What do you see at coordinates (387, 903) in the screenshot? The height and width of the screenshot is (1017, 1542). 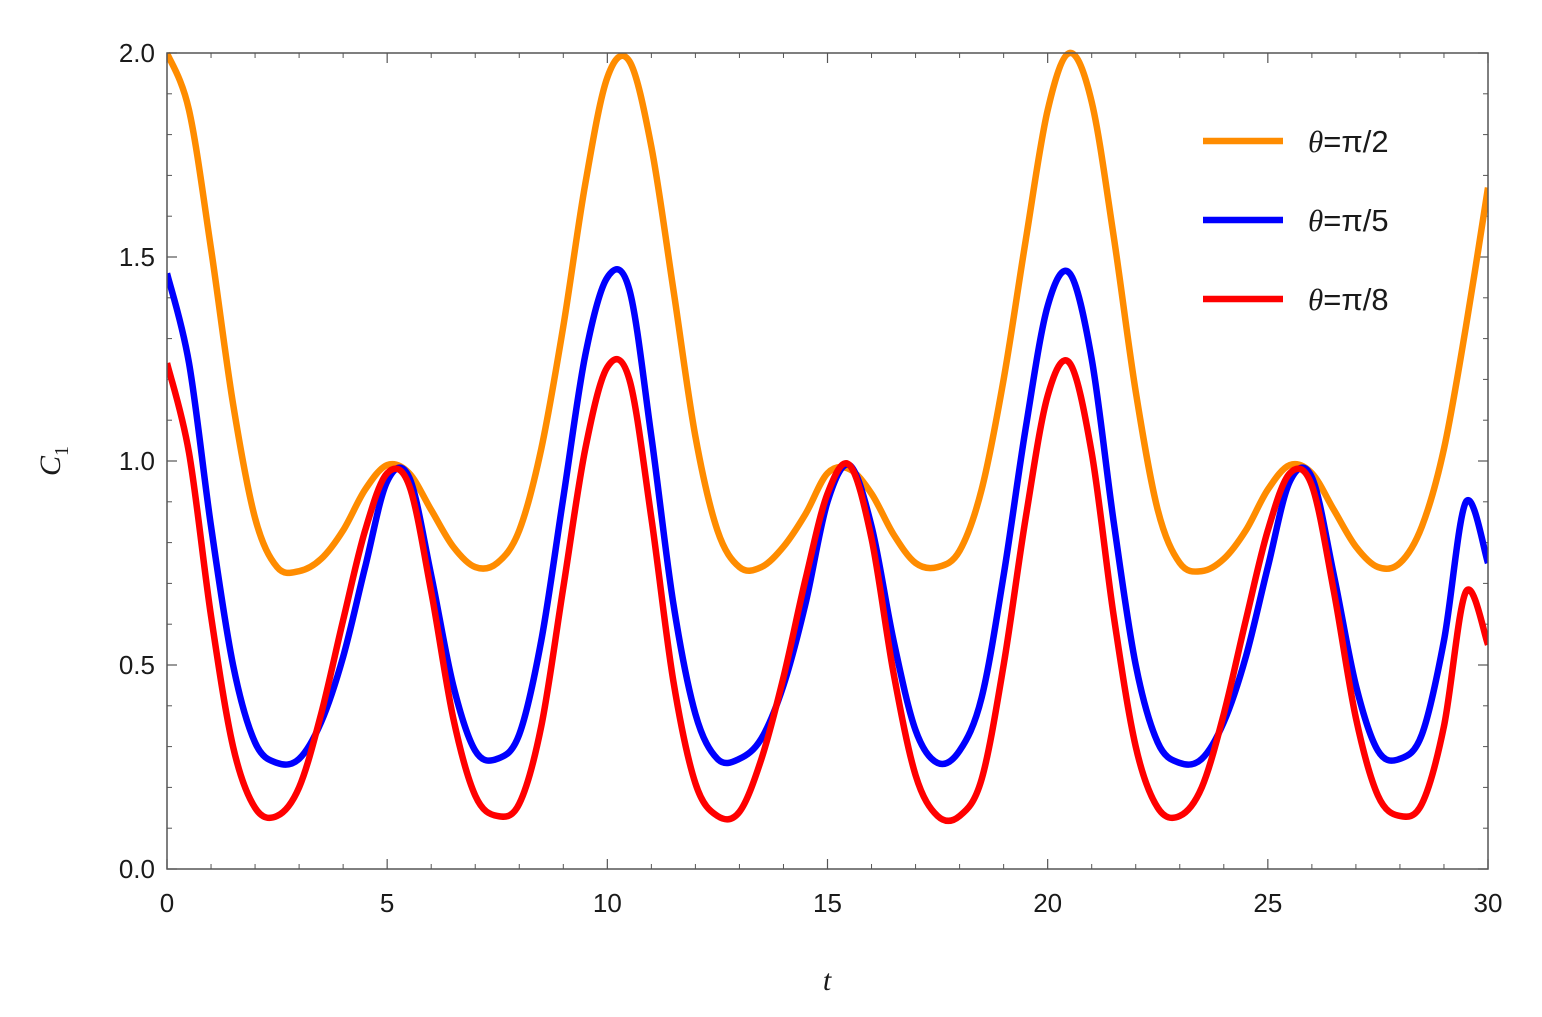 I see `x-tick-label: 5` at bounding box center [387, 903].